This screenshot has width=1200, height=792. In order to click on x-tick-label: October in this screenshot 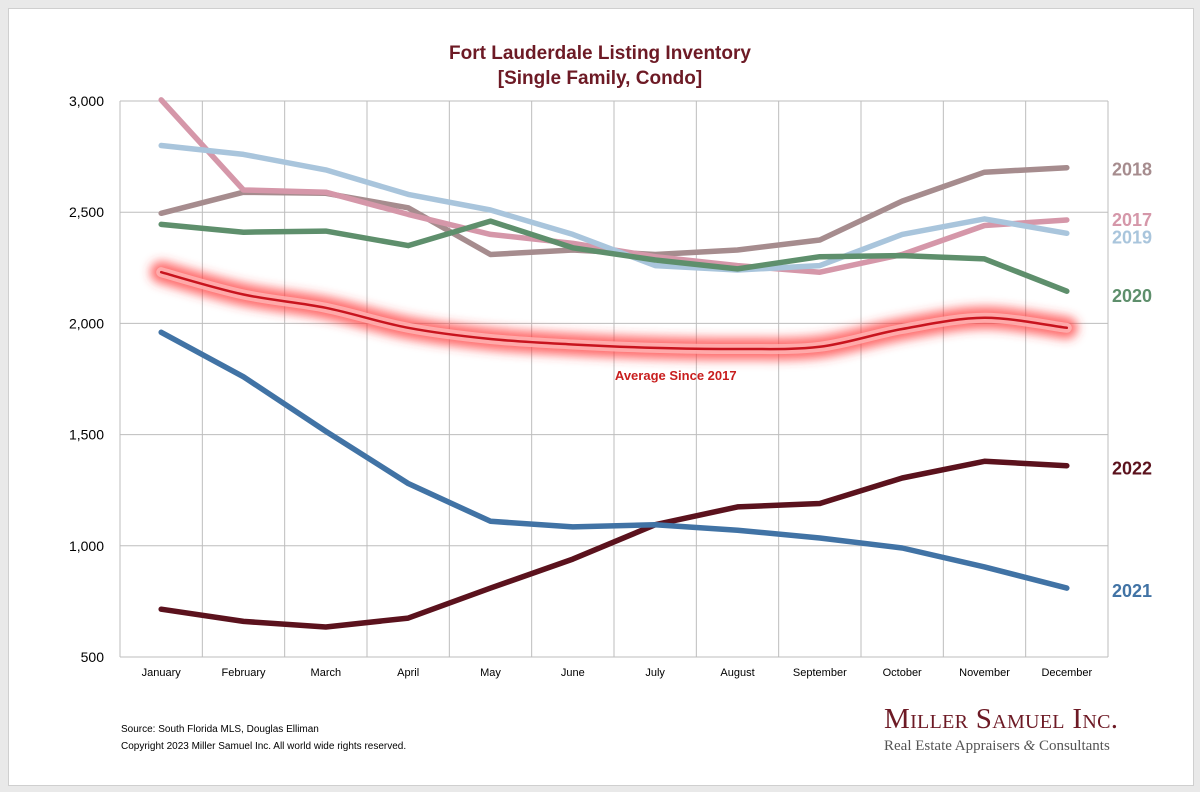, I will do `click(902, 673)`.